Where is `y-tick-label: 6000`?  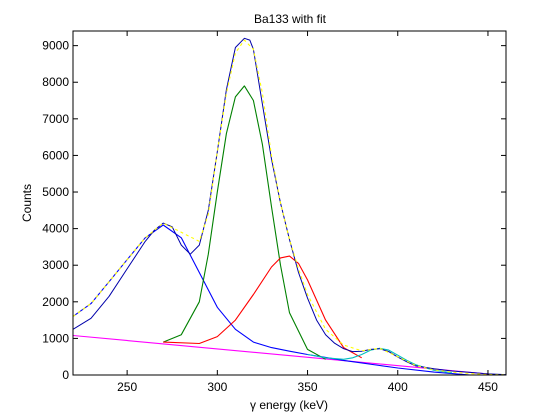
y-tick-label: 6000 is located at coordinates (55, 155).